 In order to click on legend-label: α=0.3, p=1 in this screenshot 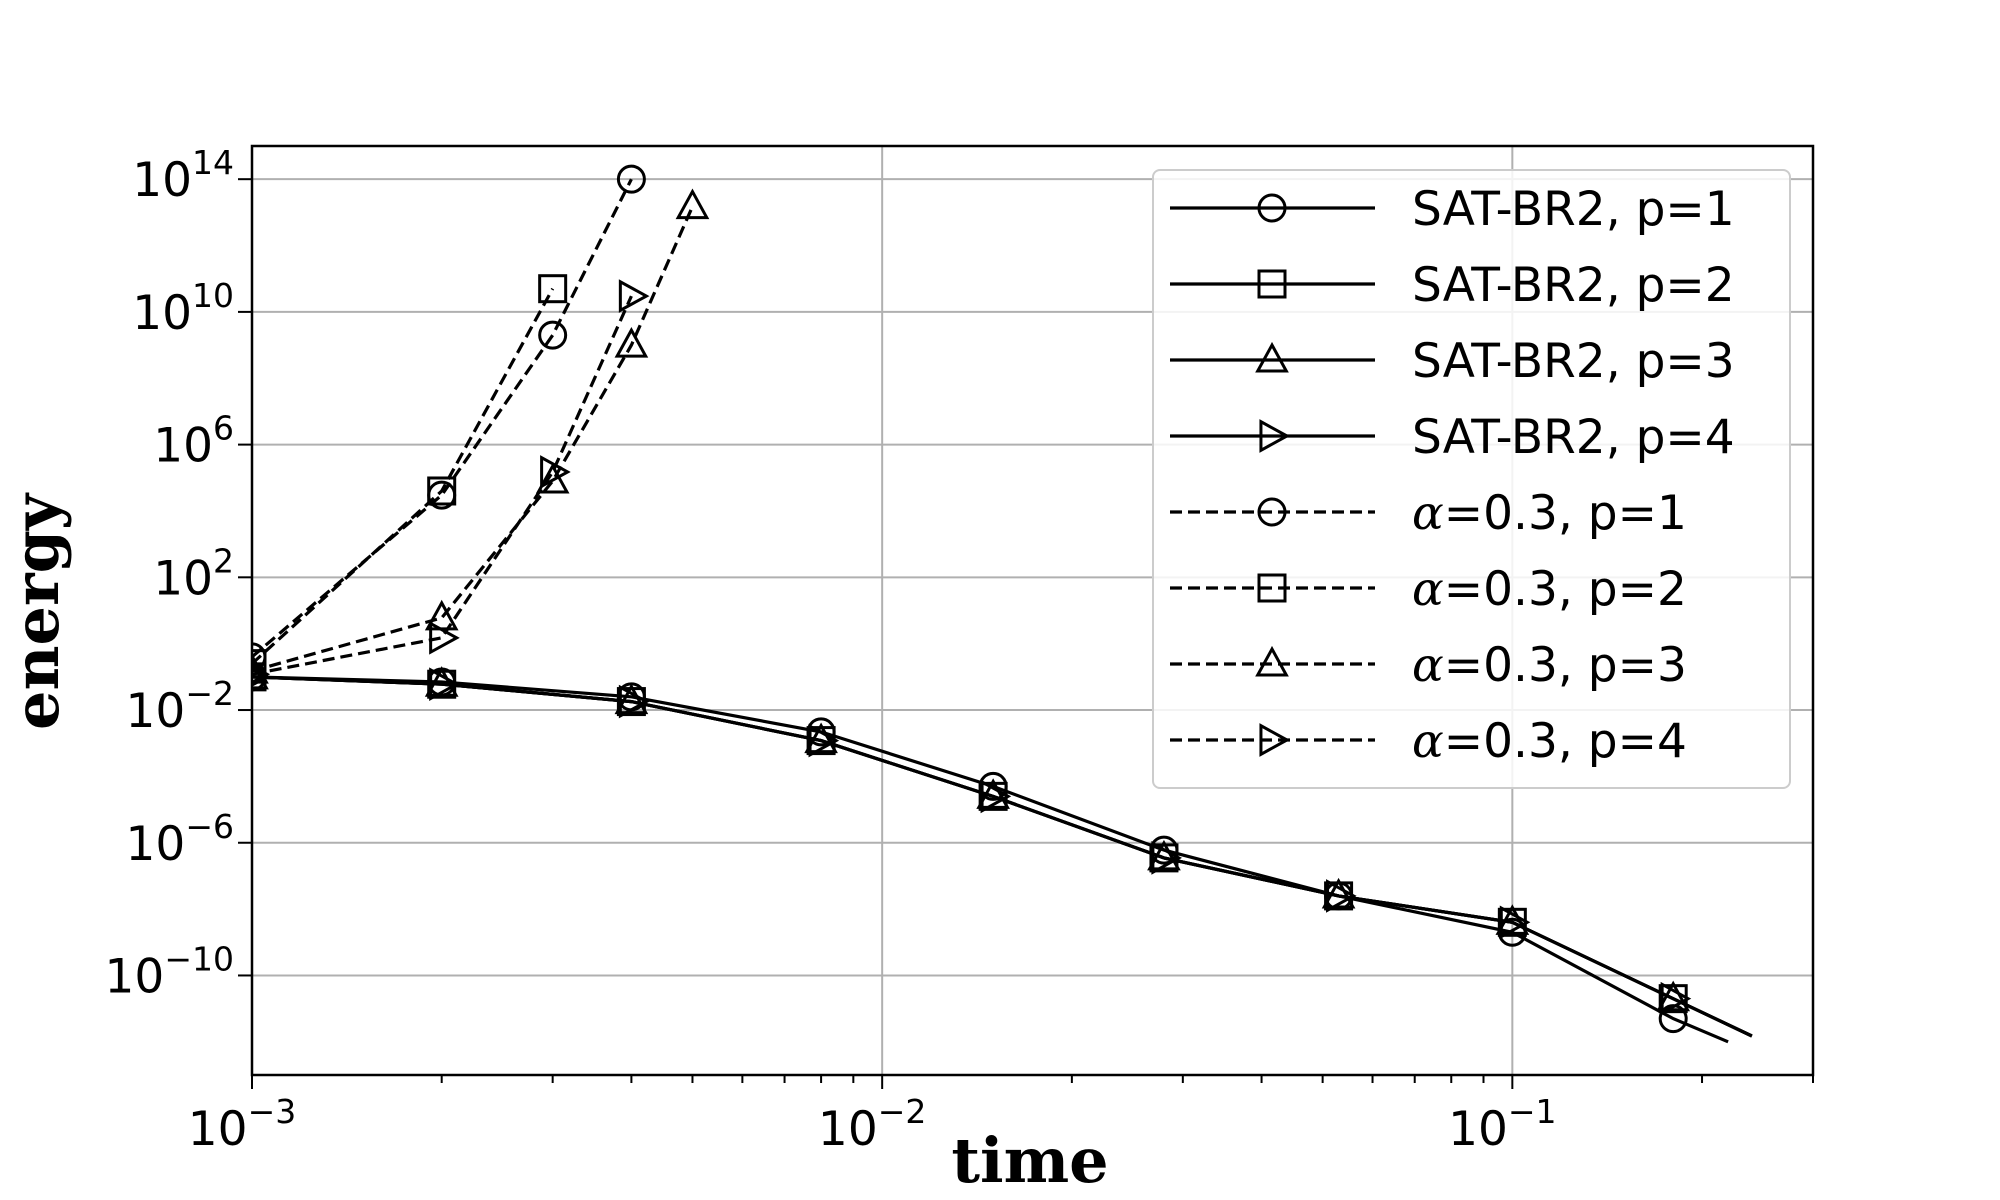, I will do `click(1549, 513)`.